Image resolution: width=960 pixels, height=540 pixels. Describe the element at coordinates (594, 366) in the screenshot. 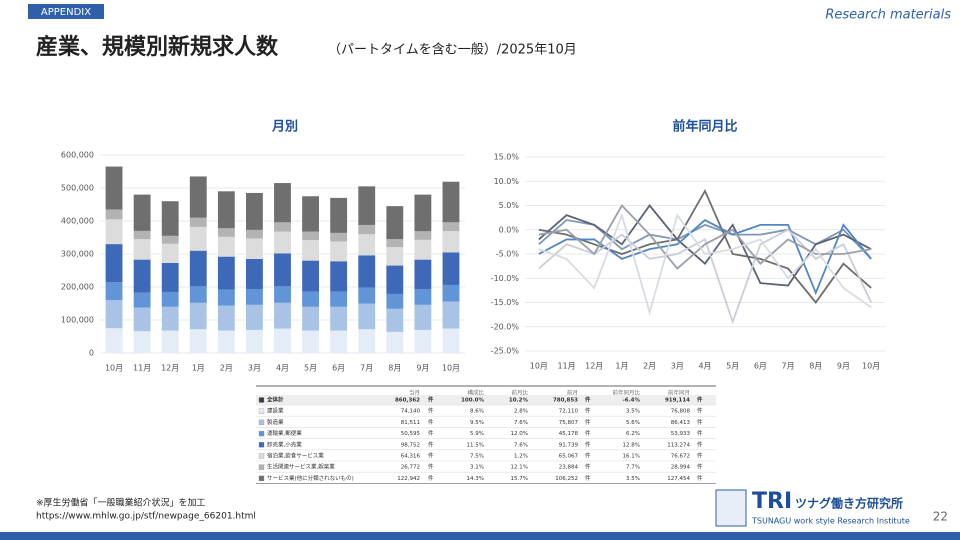

I see `x-tick-label: 12月` at that location.